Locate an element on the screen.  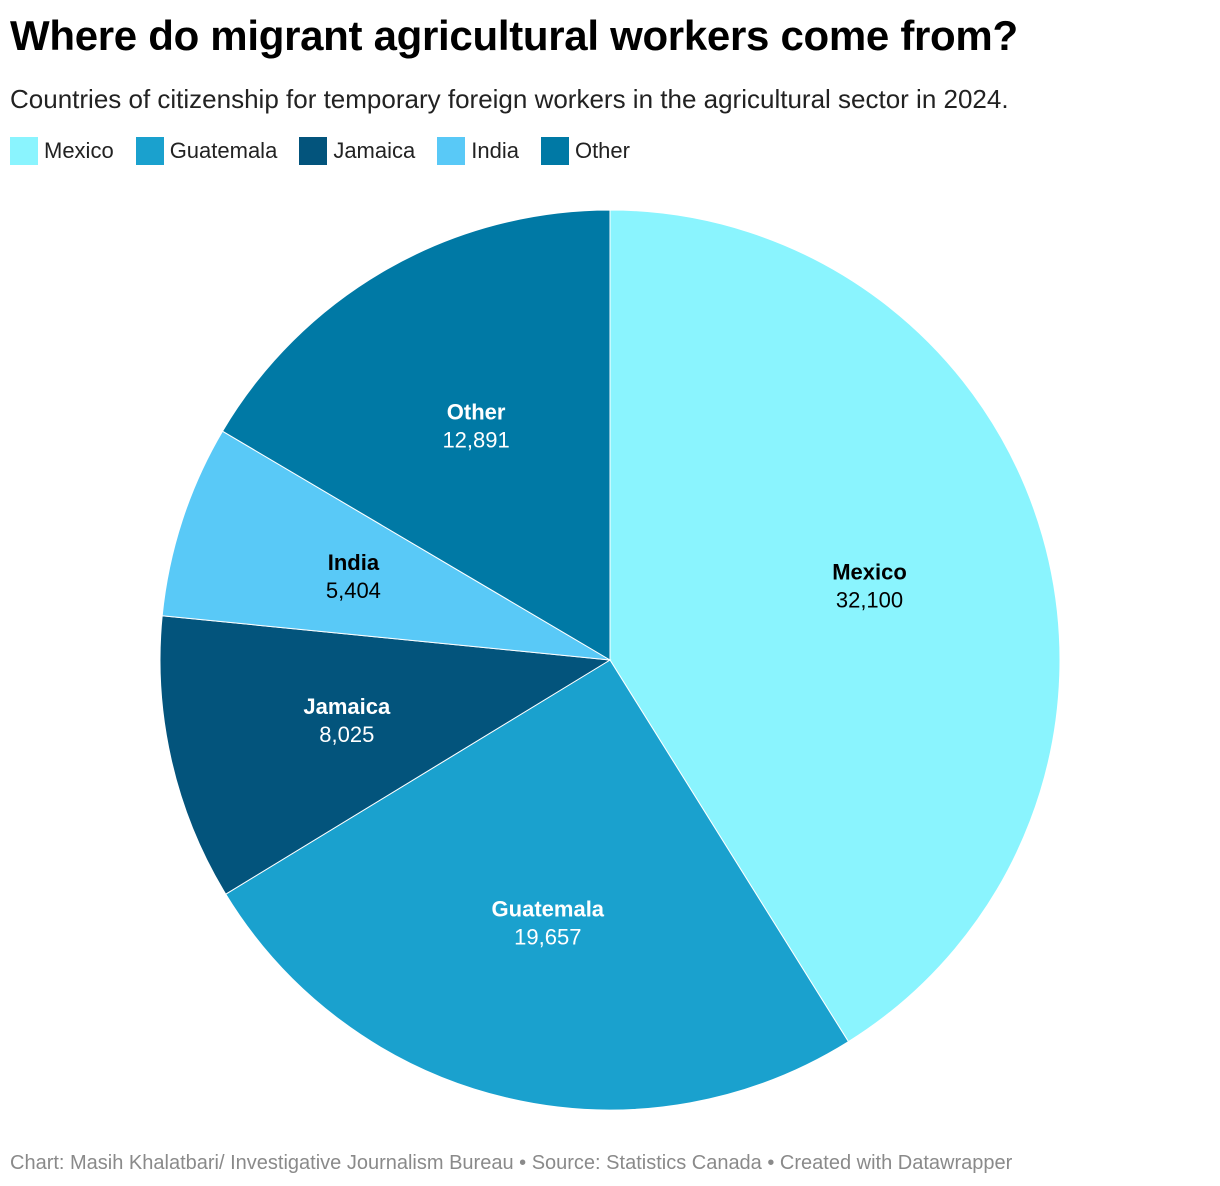
slice-value-jamaica: 8,025 is located at coordinates (346, 734).